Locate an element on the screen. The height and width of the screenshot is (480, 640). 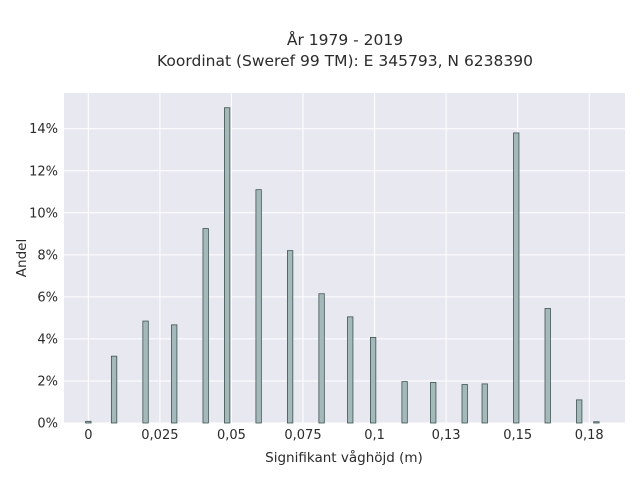
x-tick-label: 0,15 is located at coordinates (517, 435).